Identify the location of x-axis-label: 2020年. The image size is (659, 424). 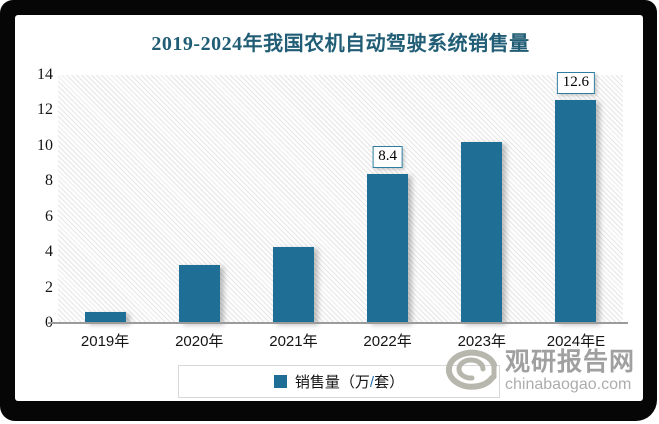
(199, 341).